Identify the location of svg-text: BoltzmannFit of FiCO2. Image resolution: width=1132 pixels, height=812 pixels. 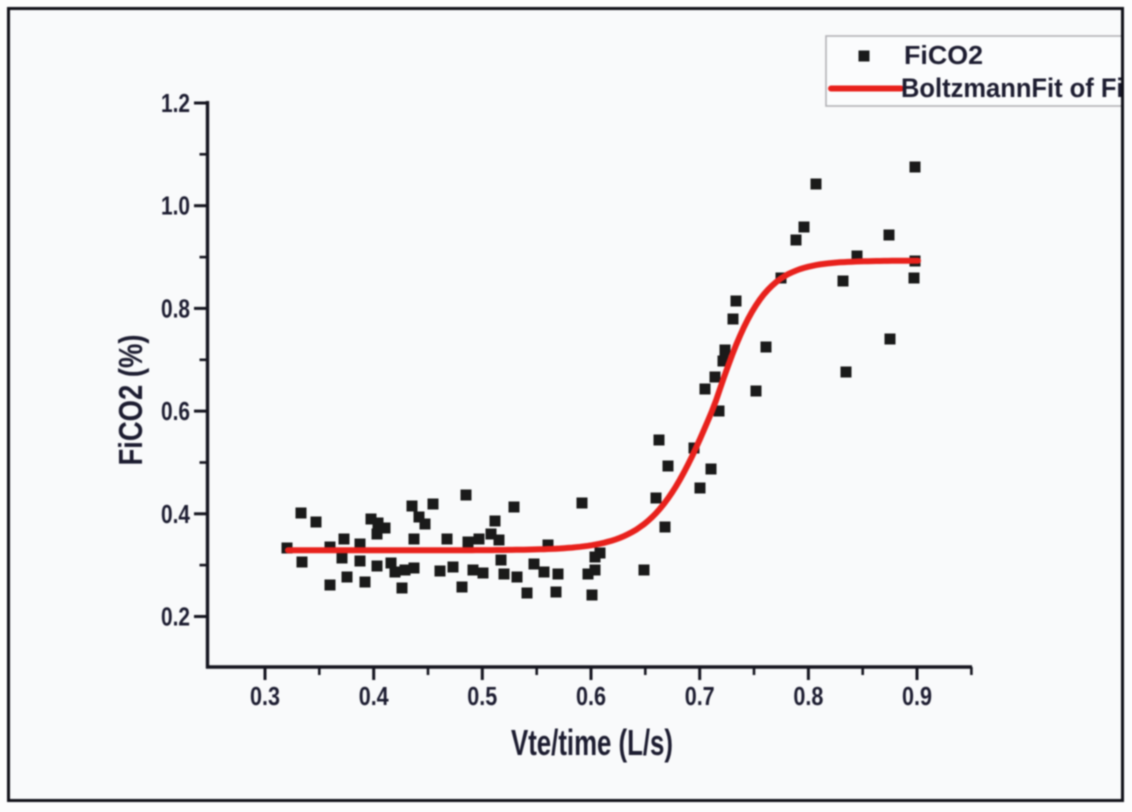
(1016, 88).